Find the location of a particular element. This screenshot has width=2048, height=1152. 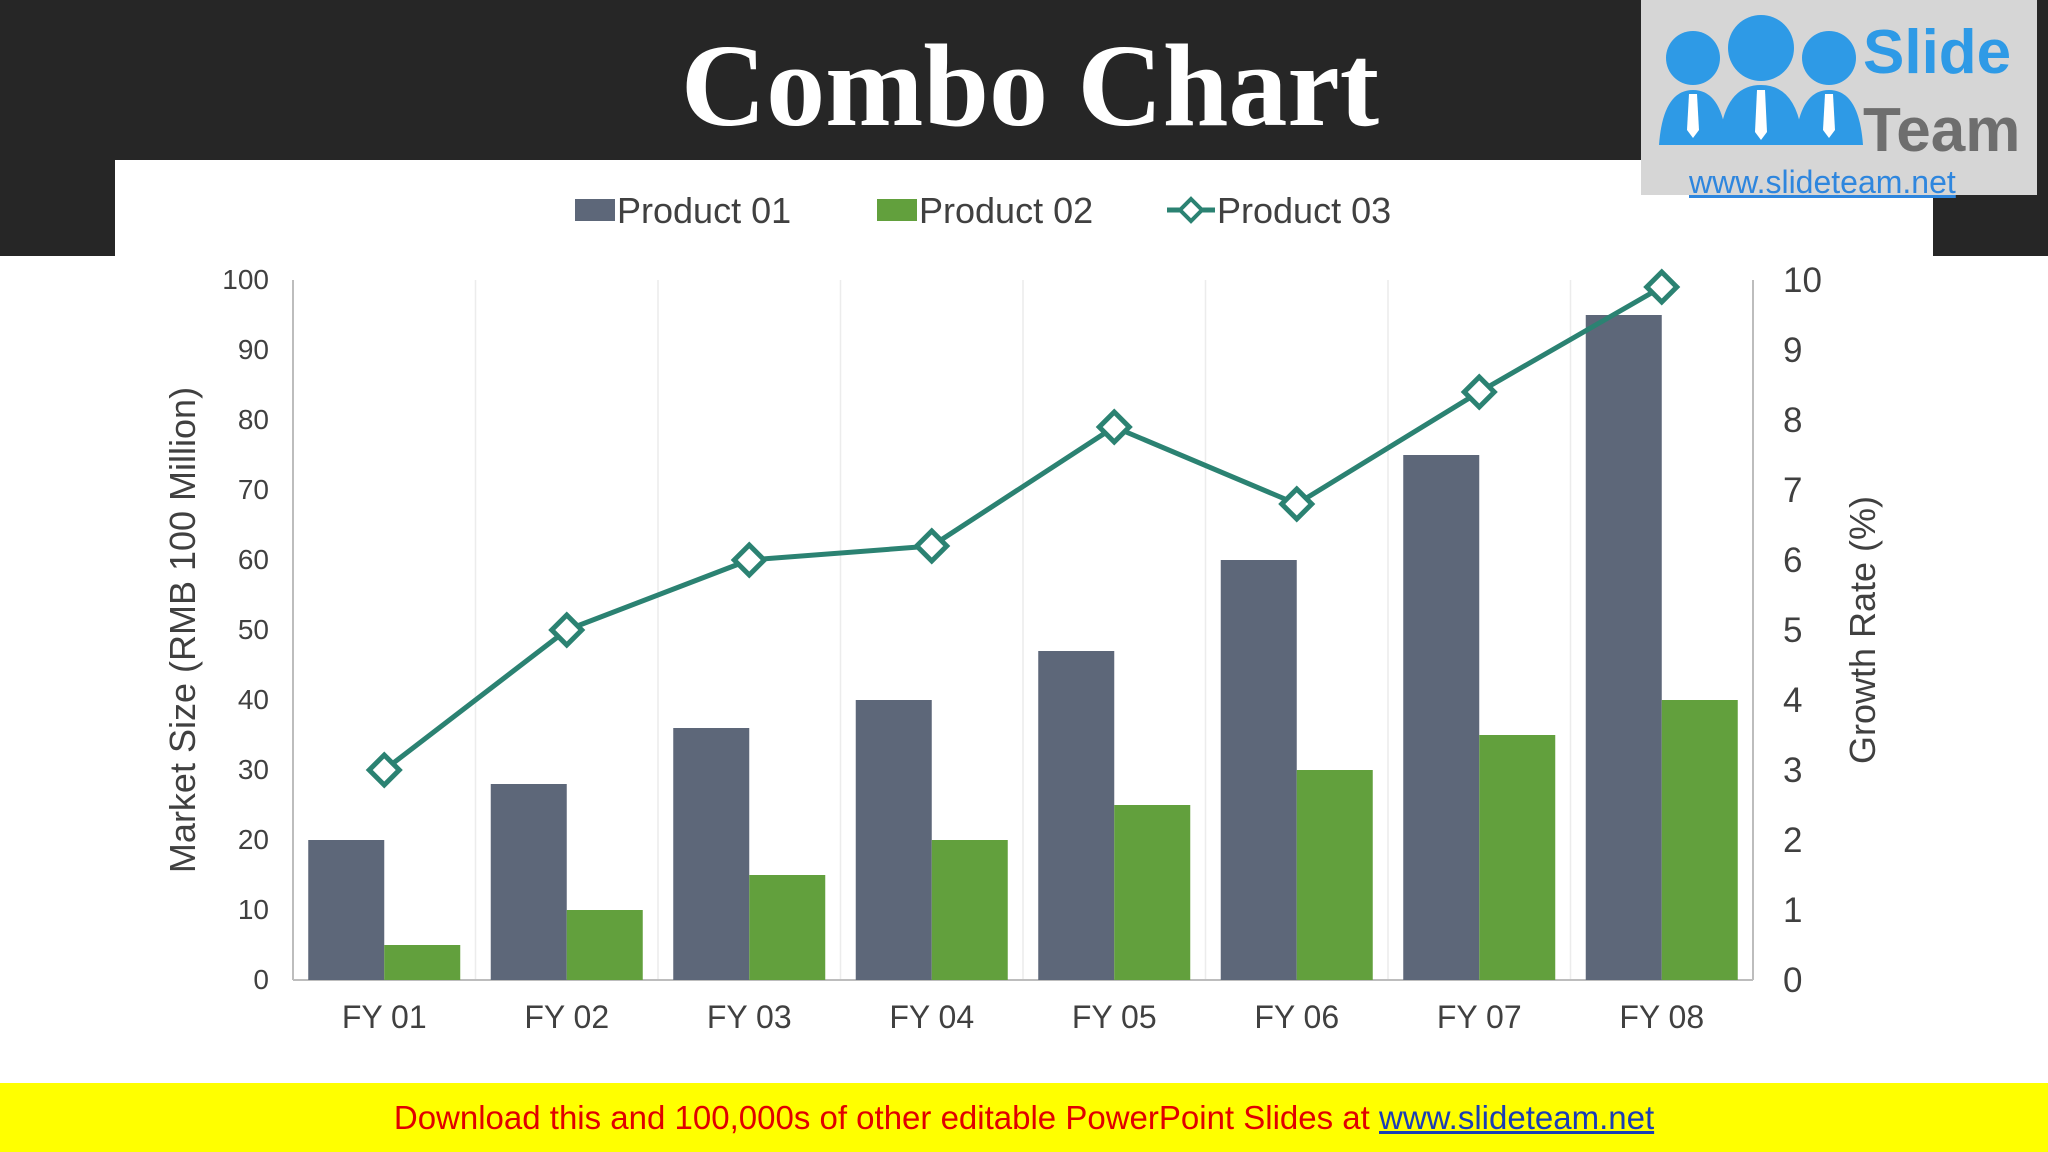

x-tick-label: FY 01 is located at coordinates (384, 1017).